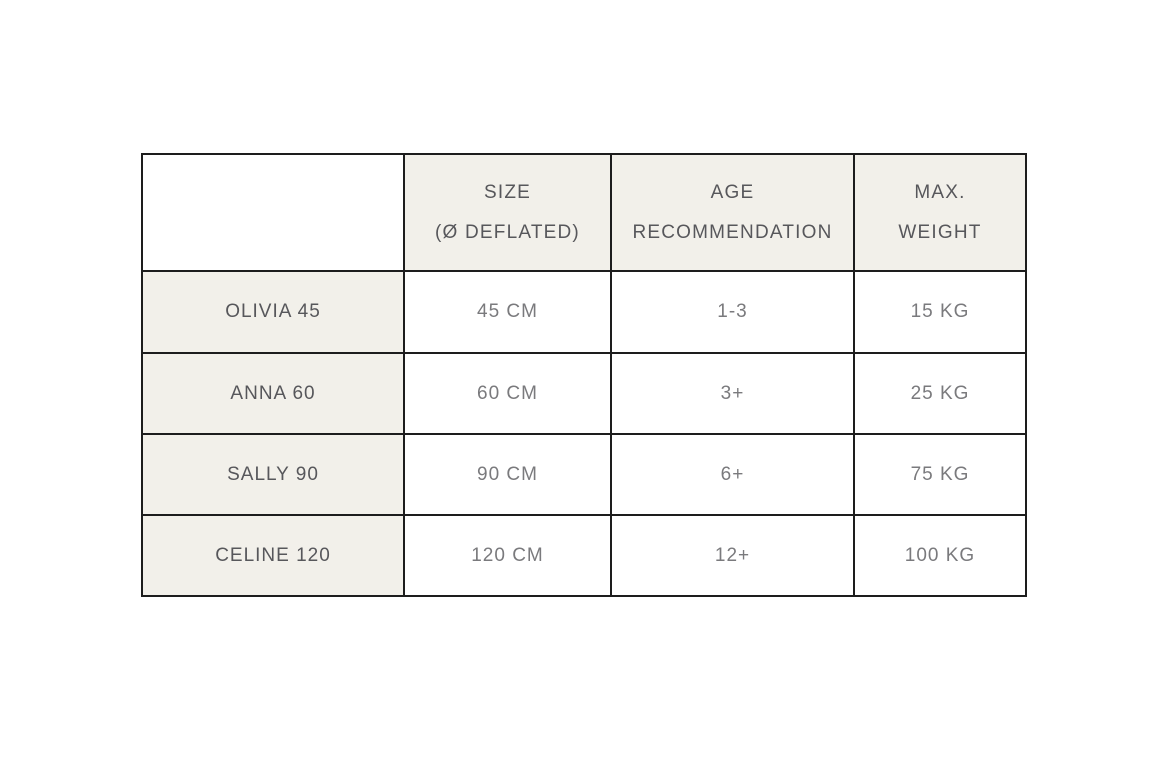 Image resolution: width=1174 pixels, height=762 pixels. I want to click on column-header-max-weight: MAX. WEIGHT, so click(940, 212).